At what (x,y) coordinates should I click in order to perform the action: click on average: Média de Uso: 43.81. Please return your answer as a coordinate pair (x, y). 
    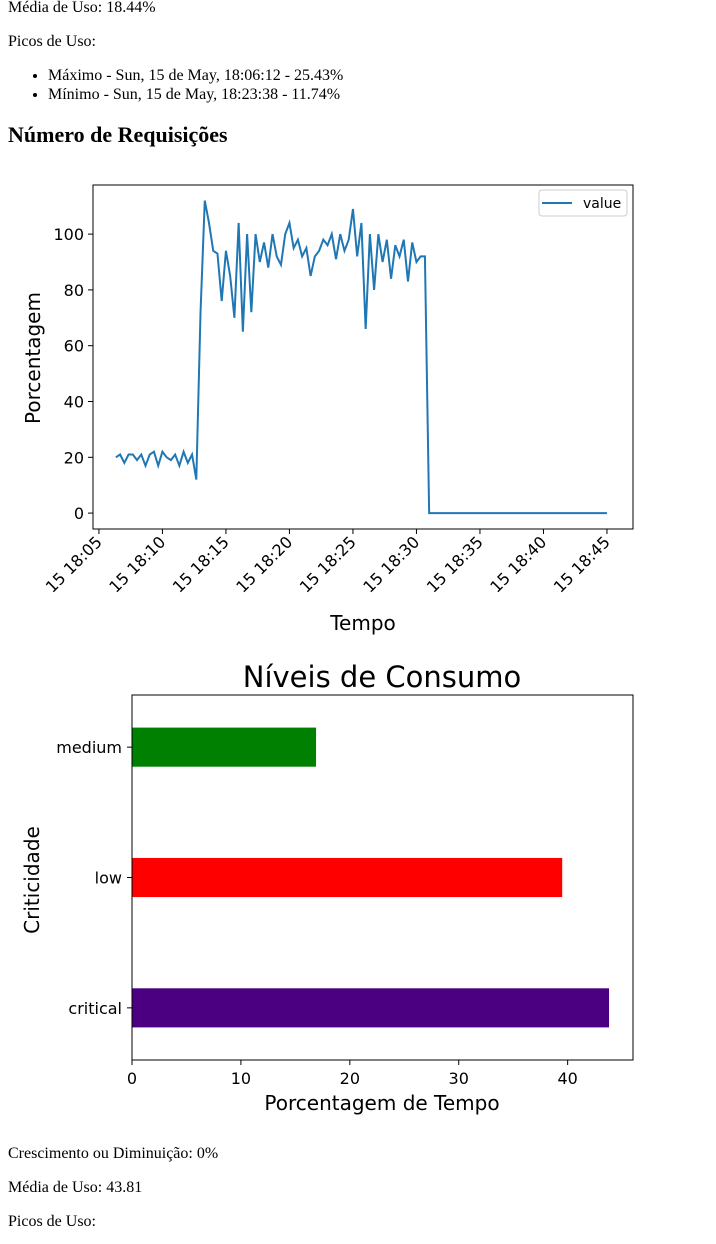
    Looking at the image, I should click on (75, 1187).